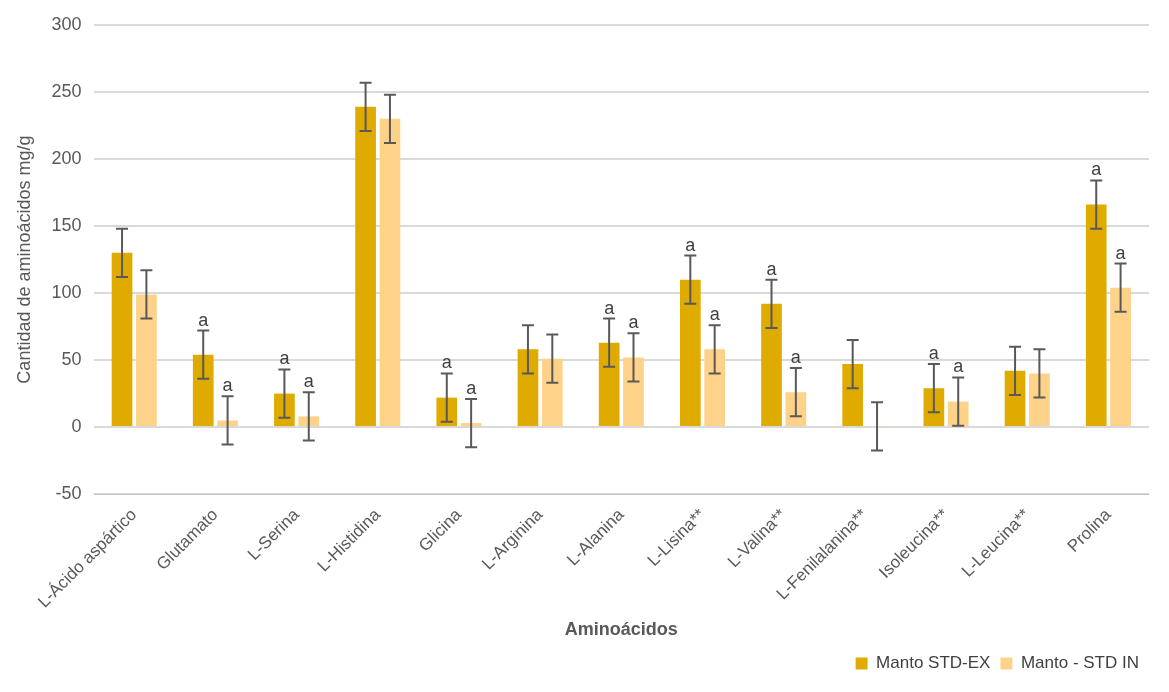  What do you see at coordinates (66, 90) in the screenshot?
I see `y-tick-label: 250` at bounding box center [66, 90].